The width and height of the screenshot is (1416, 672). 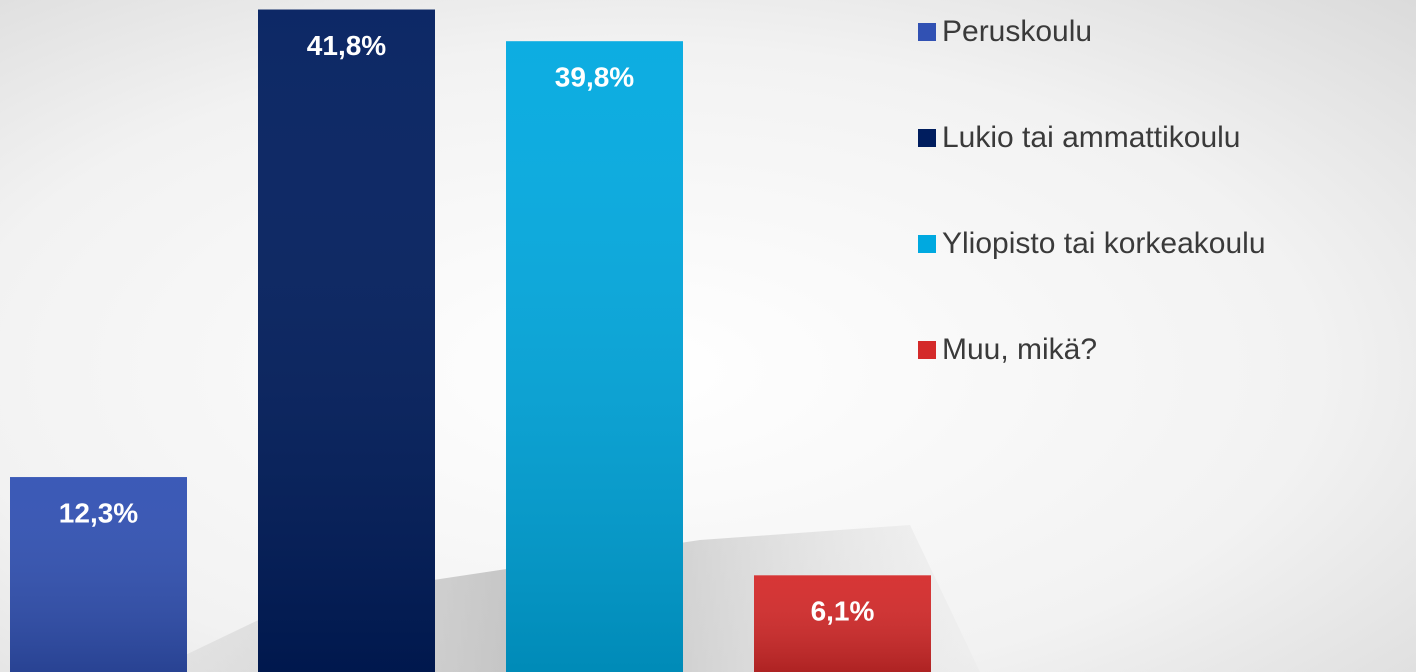 I want to click on legend-label: Peruskoulu, so click(x=1017, y=31).